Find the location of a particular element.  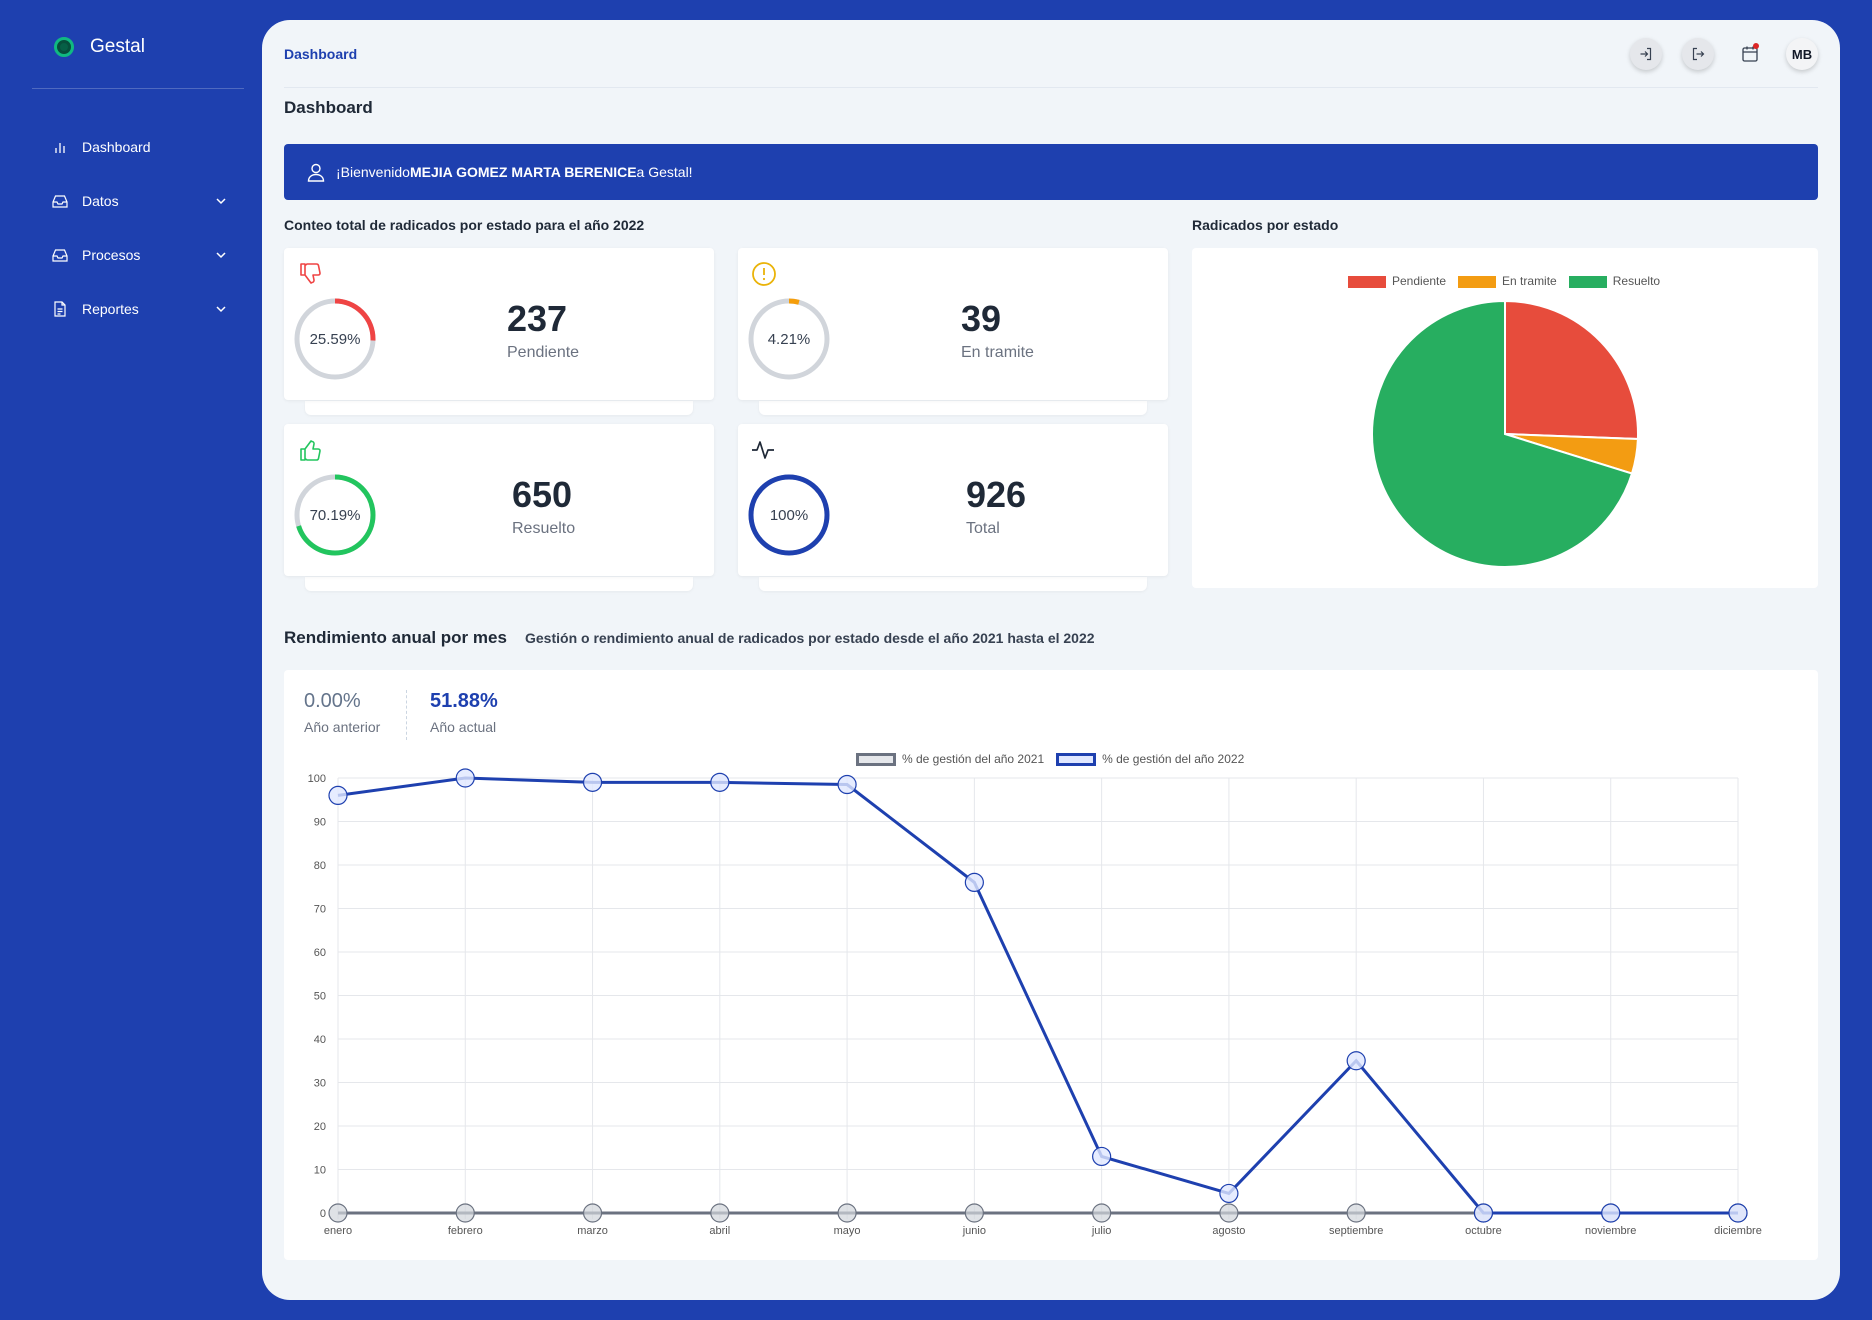

logo-icon is located at coordinates (64, 47).